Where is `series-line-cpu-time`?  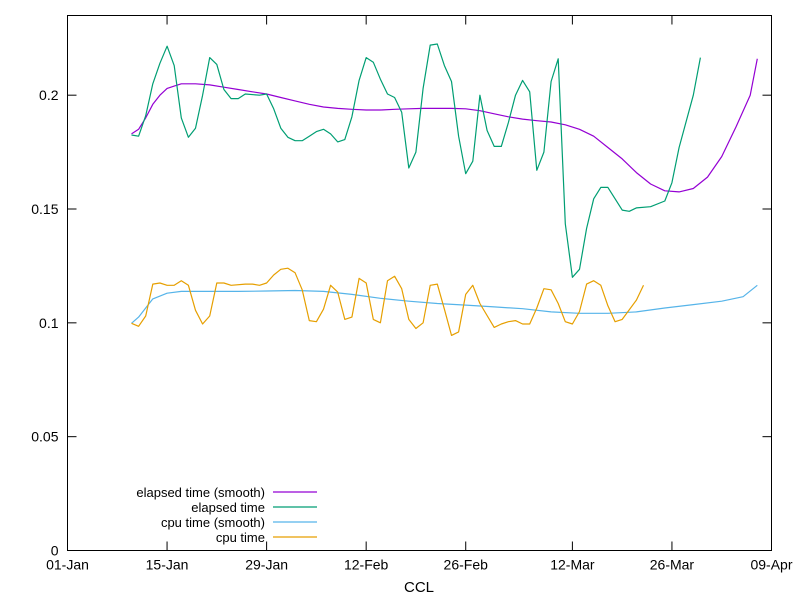
series-line-cpu-time is located at coordinates (388, 301).